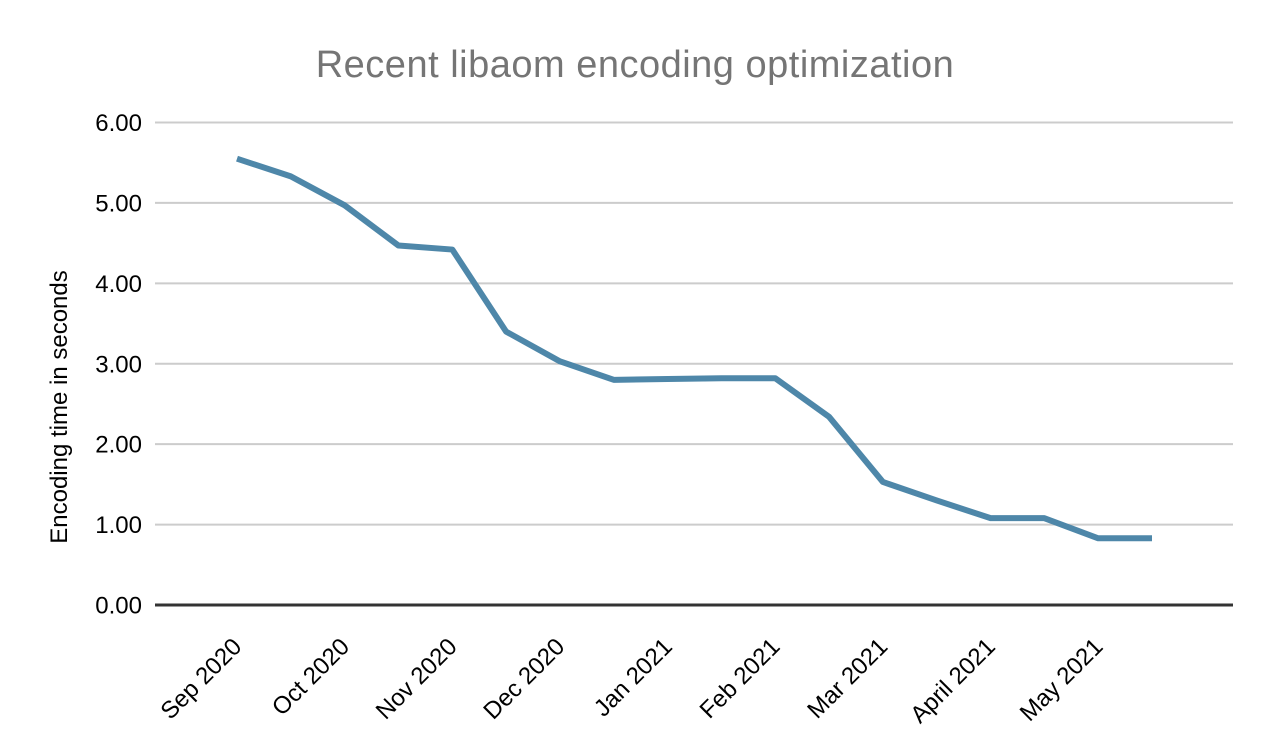 The image size is (1270, 742). Describe the element at coordinates (118, 525) in the screenshot. I see `y-tick-label: 1.00` at that location.